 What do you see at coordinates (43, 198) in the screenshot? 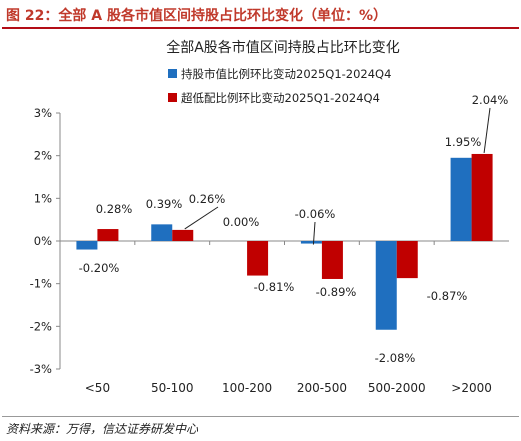
I see `y-tick-label: 1%` at bounding box center [43, 198].